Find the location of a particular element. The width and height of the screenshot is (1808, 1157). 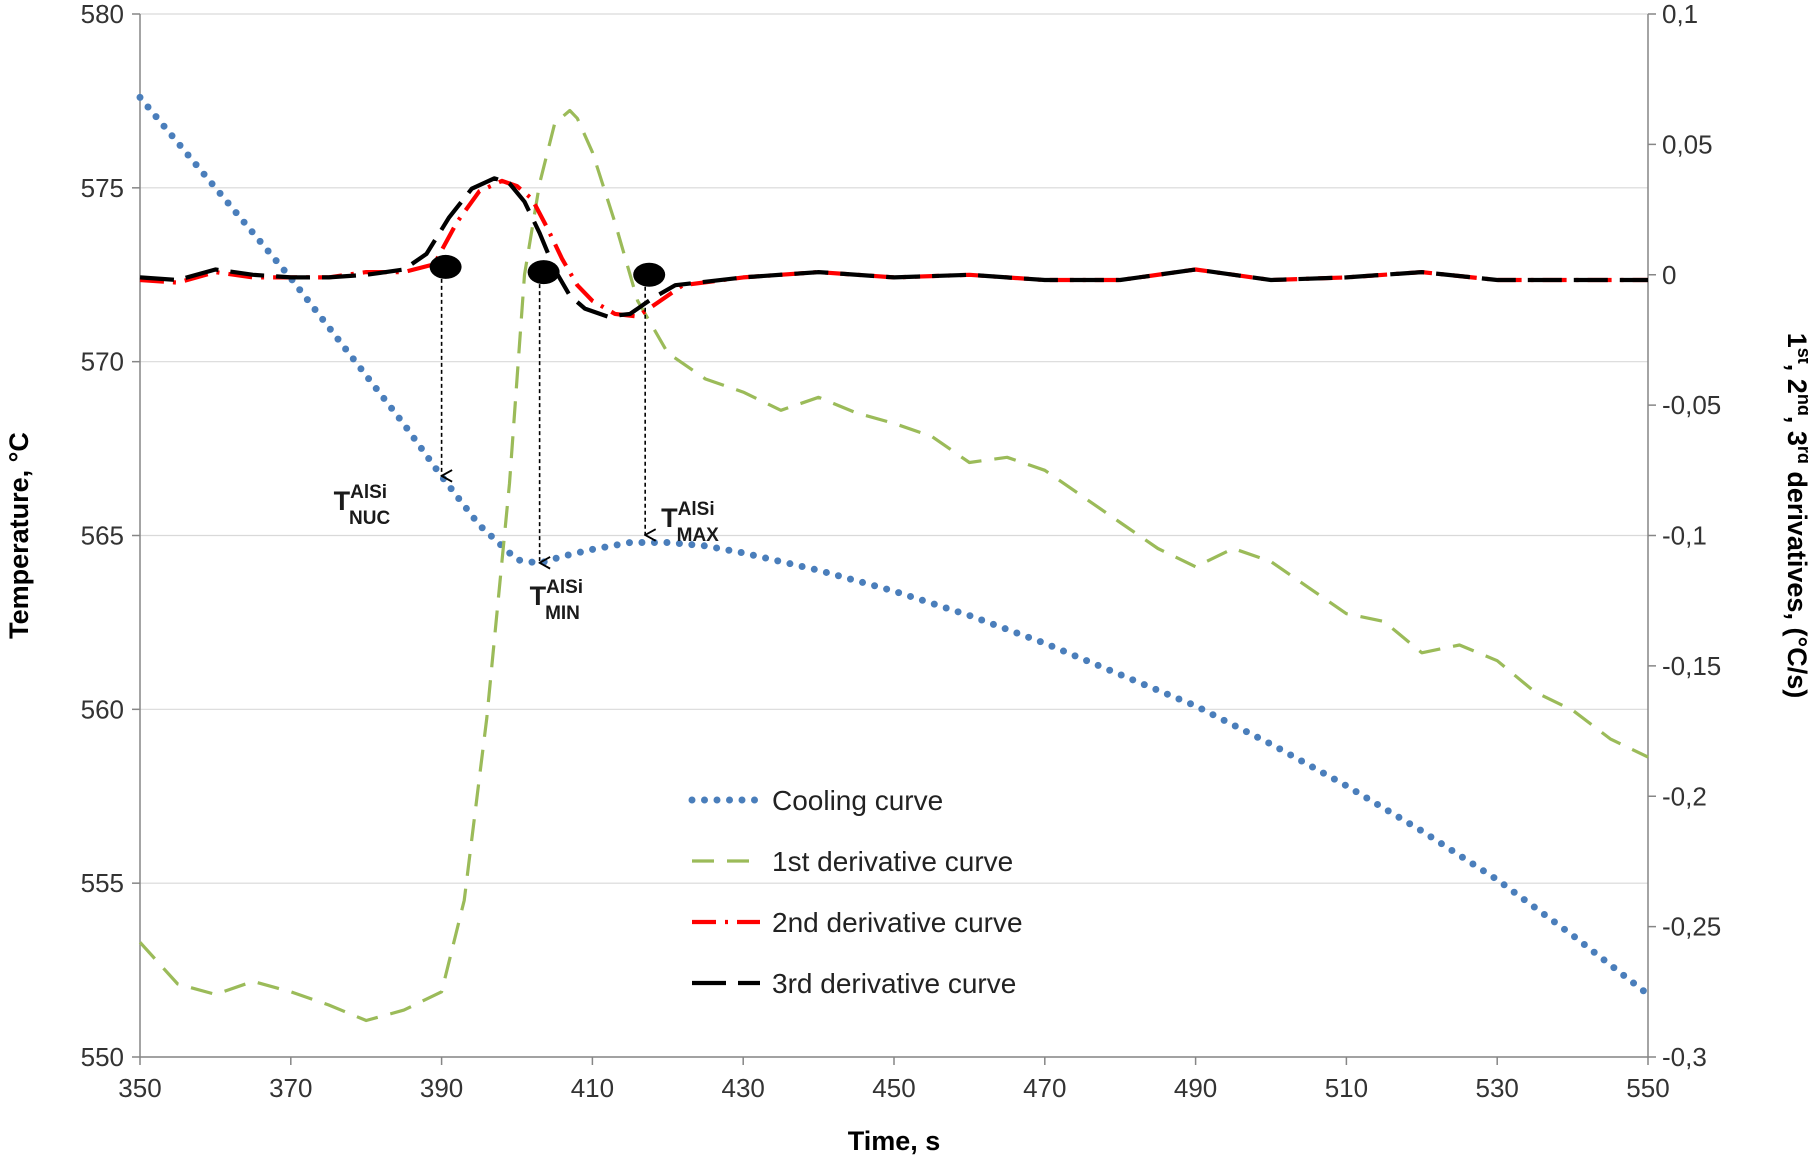

right-axis-title-superscript: st is located at coordinates (1801, 356).